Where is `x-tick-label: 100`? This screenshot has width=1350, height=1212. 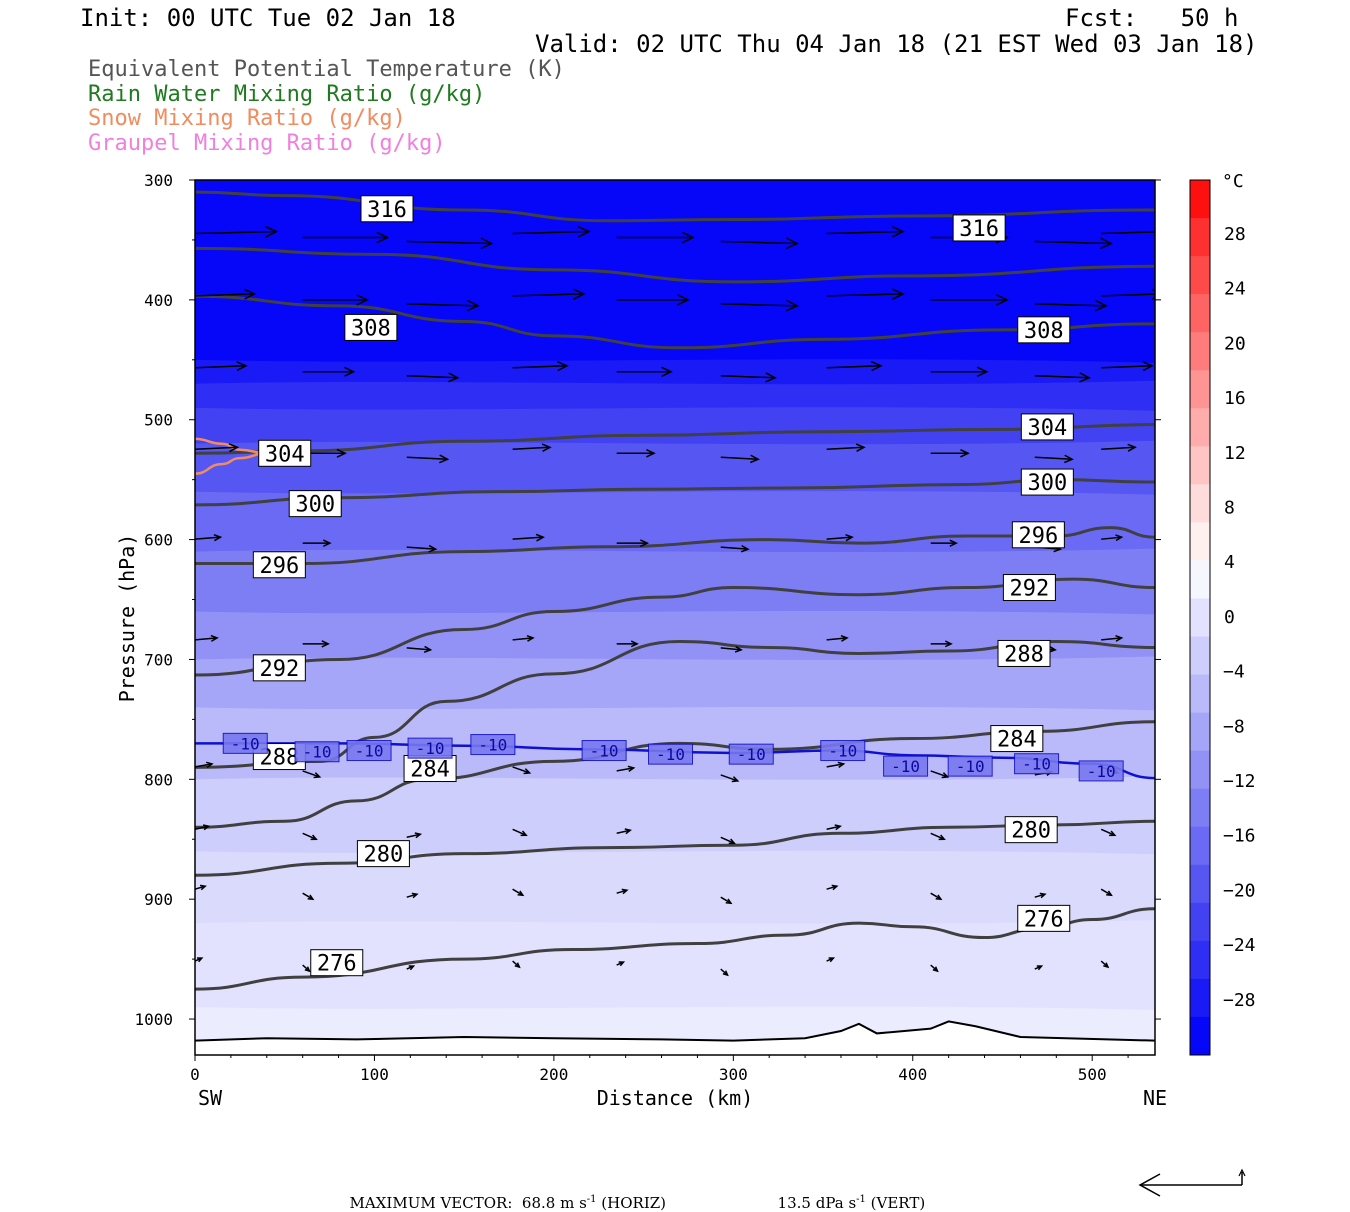 x-tick-label: 100 is located at coordinates (374, 1074).